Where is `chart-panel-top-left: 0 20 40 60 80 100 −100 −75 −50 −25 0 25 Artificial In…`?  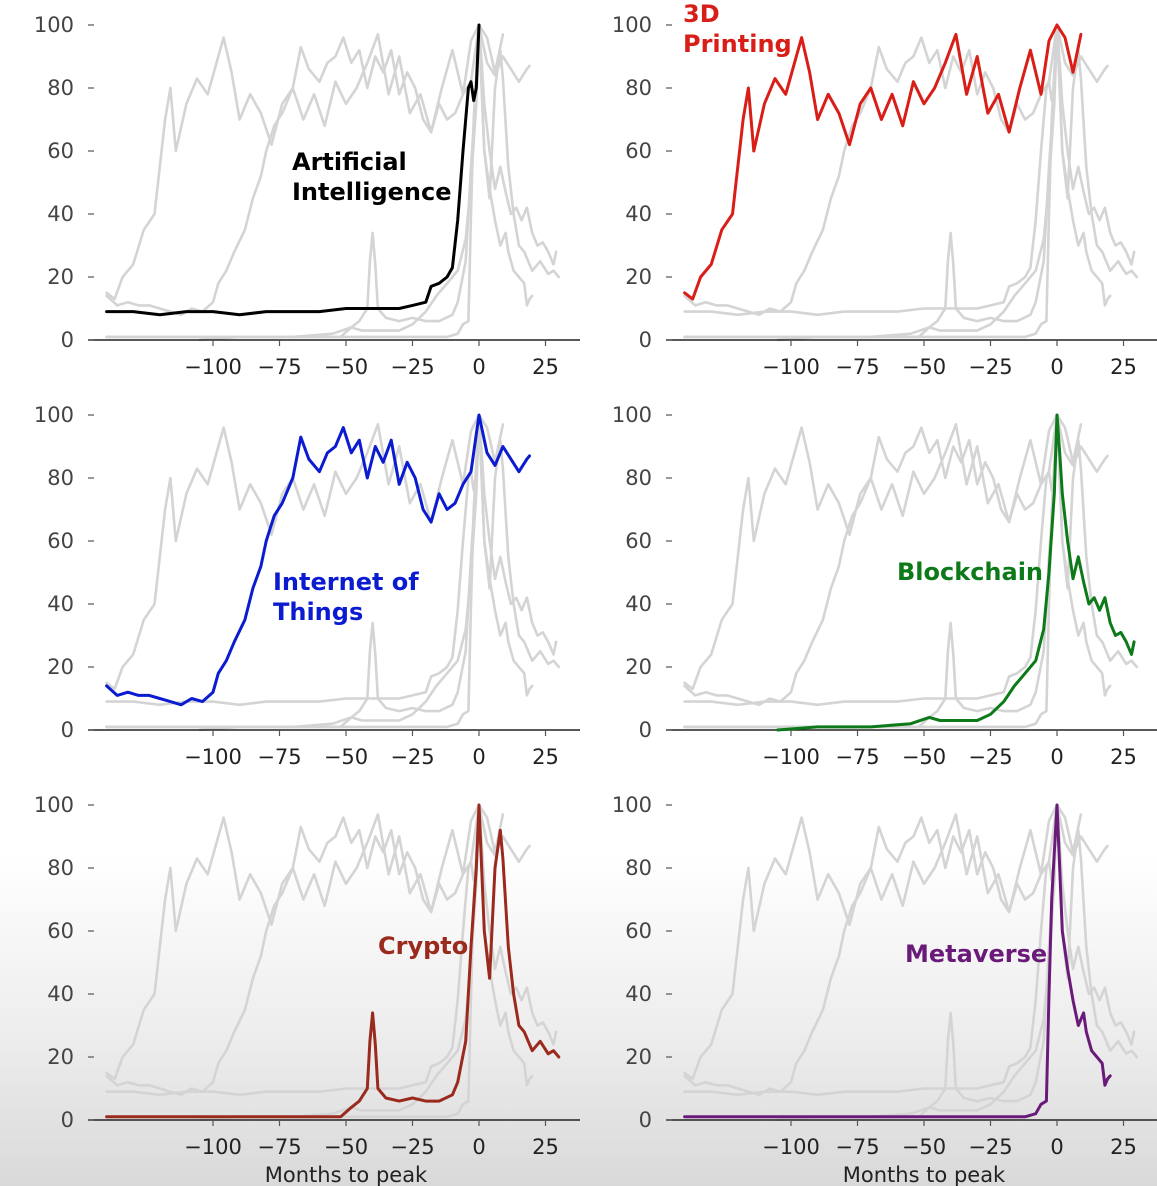 chart-panel-top-left: 0 20 40 60 80 100 −100 −75 −50 −25 0 25 Artificial In… is located at coordinates (307, 196).